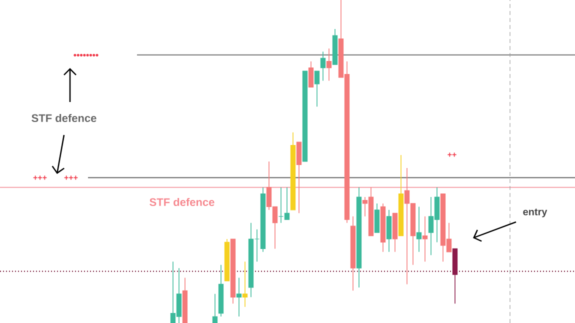 The width and height of the screenshot is (575, 323). Describe the element at coordinates (452, 154) in the screenshot. I see `annotation: ++` at that location.